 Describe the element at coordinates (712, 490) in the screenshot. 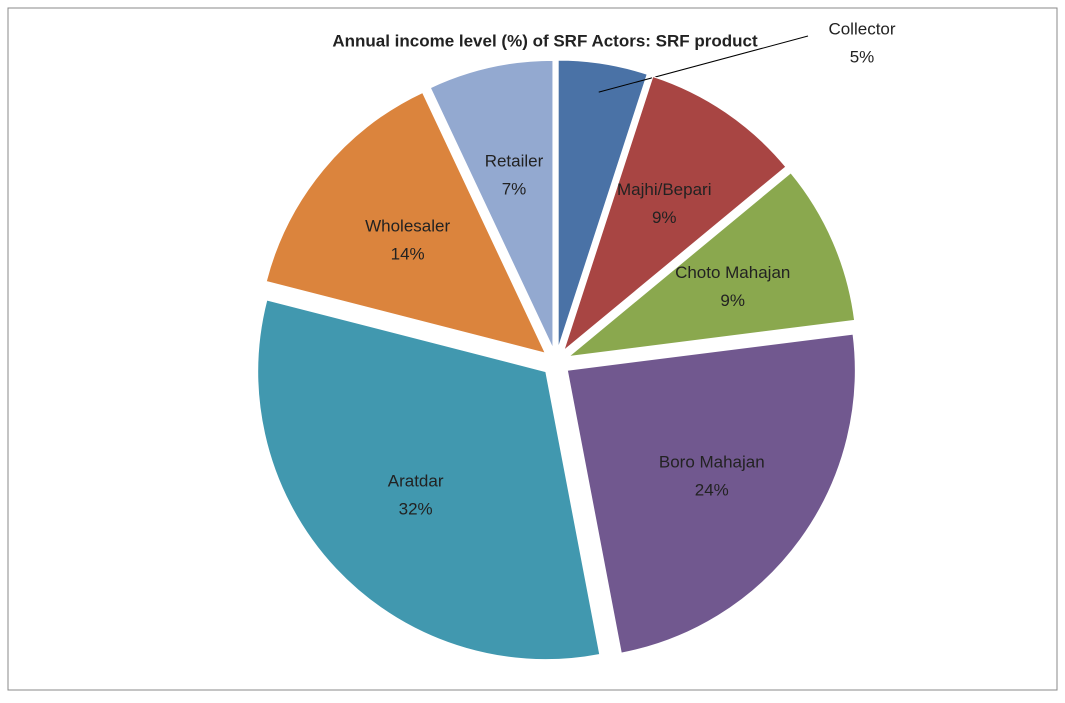

I see `slice-value-label: 24%` at that location.